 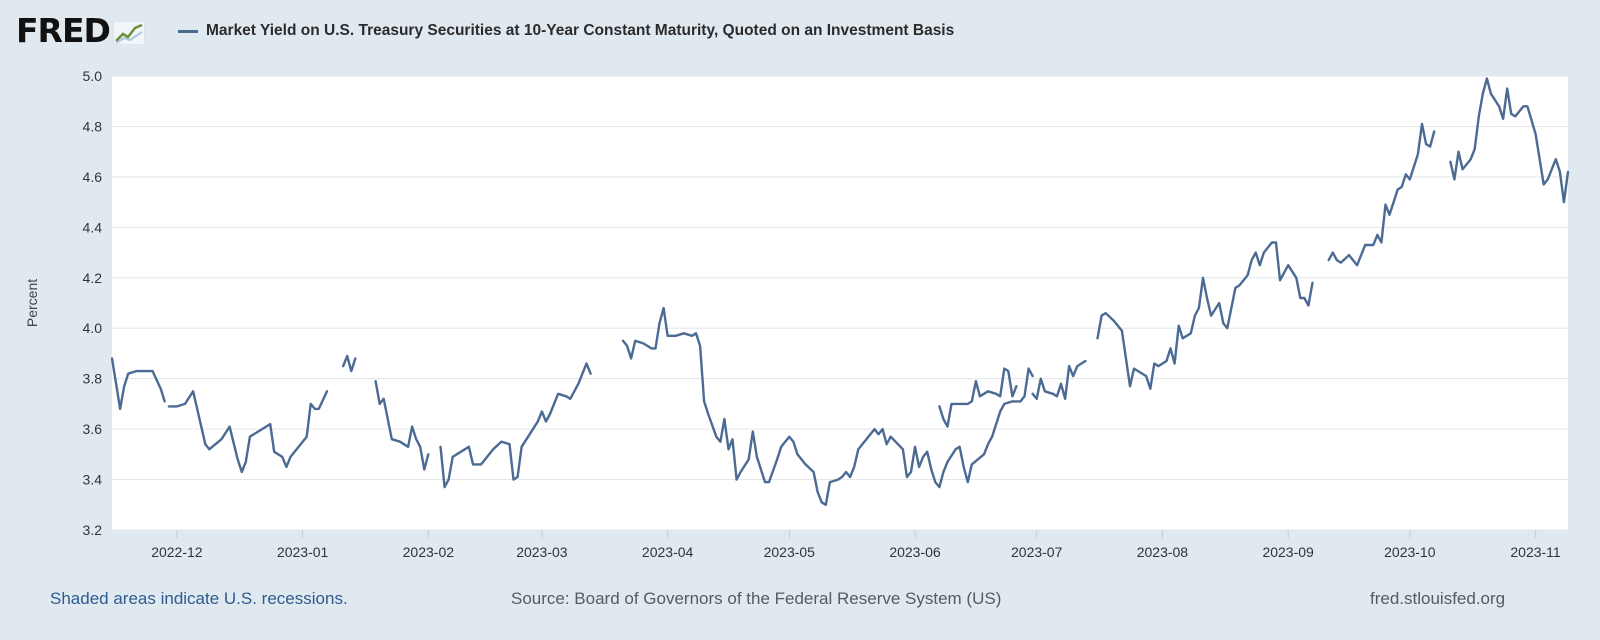 I want to click on y-tick-label: 5.0, so click(x=93, y=76).